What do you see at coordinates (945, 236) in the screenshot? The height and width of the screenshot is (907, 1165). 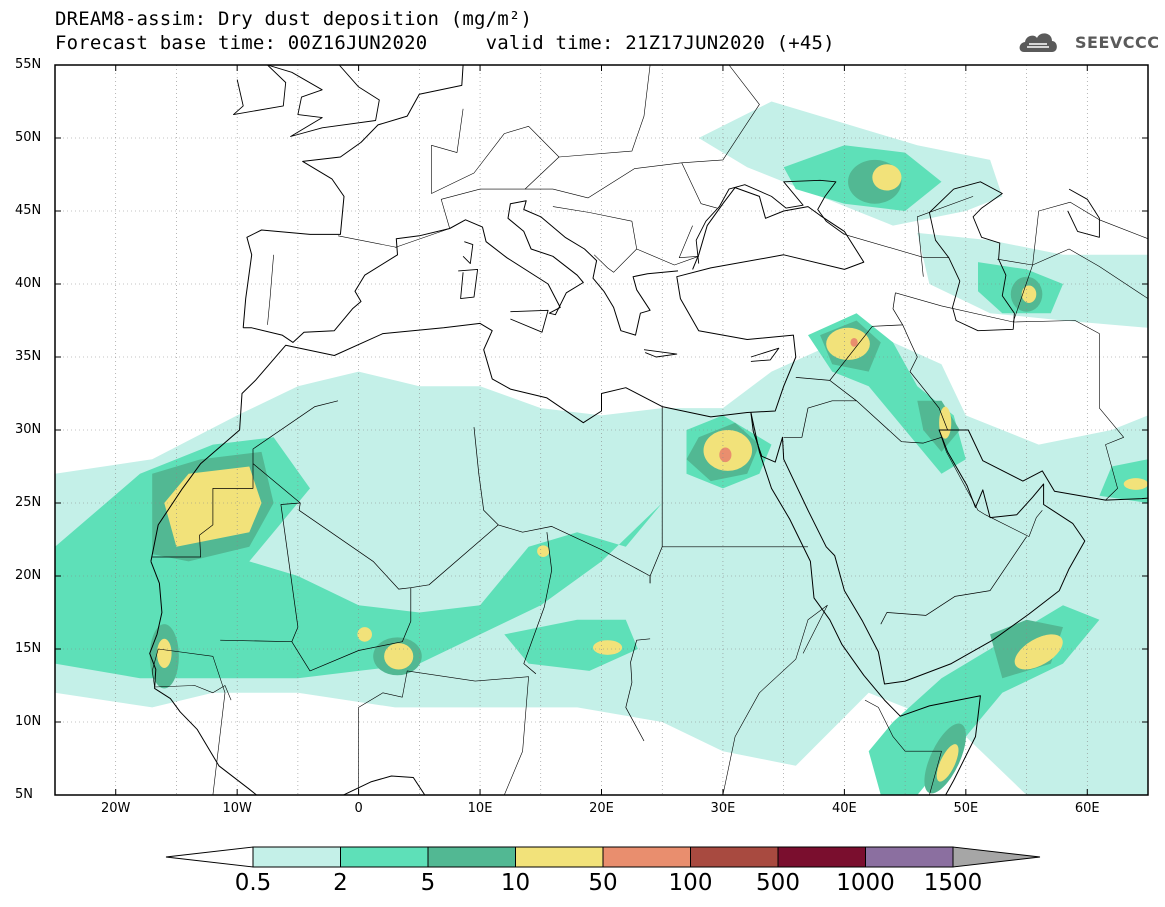 I see `border-russia-caspian` at bounding box center [945, 236].